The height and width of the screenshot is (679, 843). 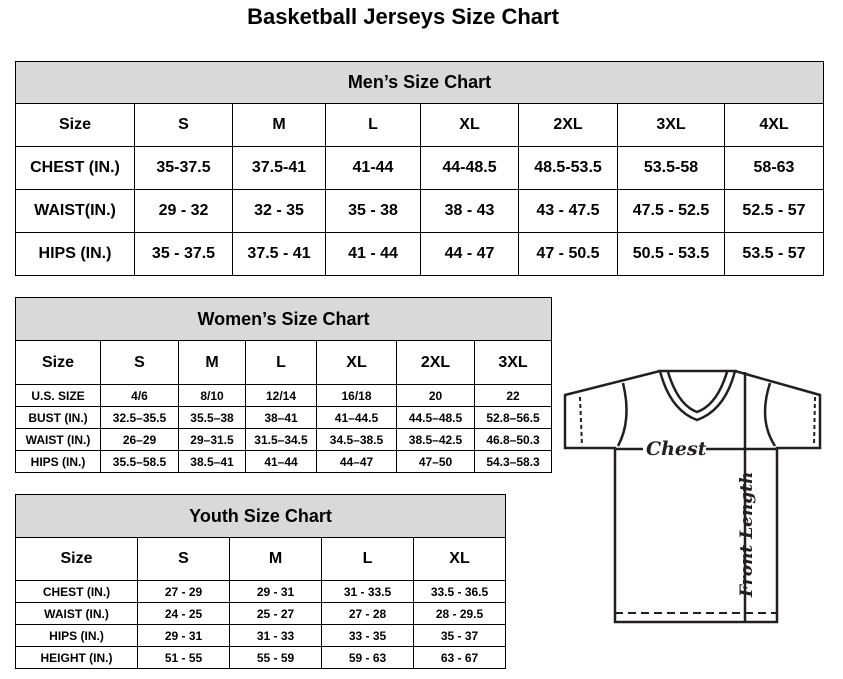 What do you see at coordinates (435, 362) in the screenshot?
I see `header-cell: 2XL` at bounding box center [435, 362].